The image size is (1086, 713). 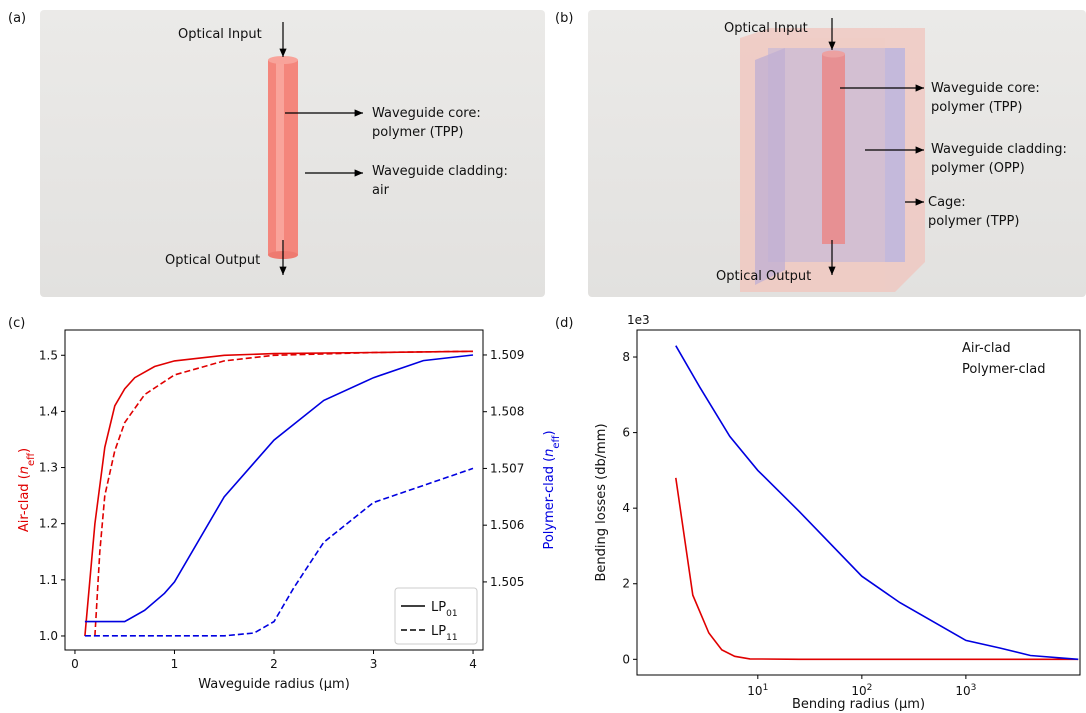 What do you see at coordinates (766, 688) in the screenshot?
I see `tick-exponent: 1` at bounding box center [766, 688].